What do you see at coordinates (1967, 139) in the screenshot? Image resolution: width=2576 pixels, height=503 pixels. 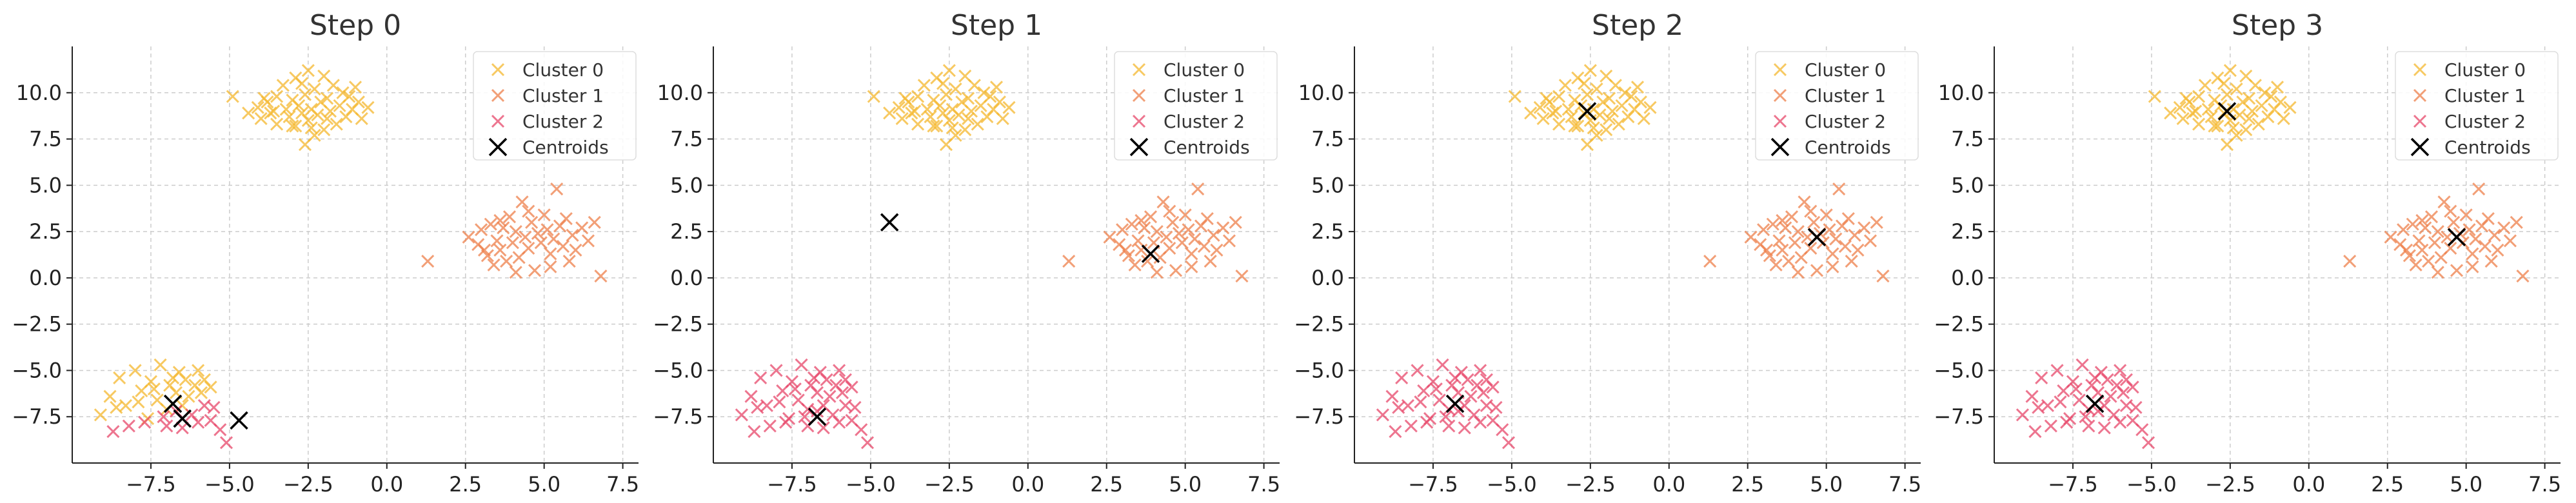 I see `y-tick-label: 7.5` at bounding box center [1967, 139].